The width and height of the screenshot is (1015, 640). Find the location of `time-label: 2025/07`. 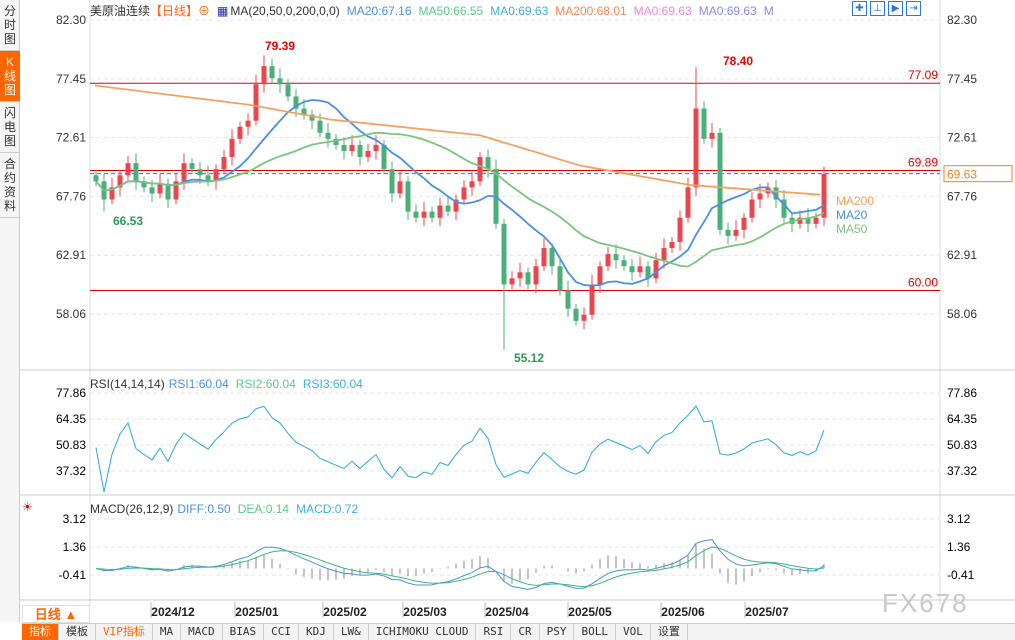

time-label: 2025/07 is located at coordinates (767, 612).